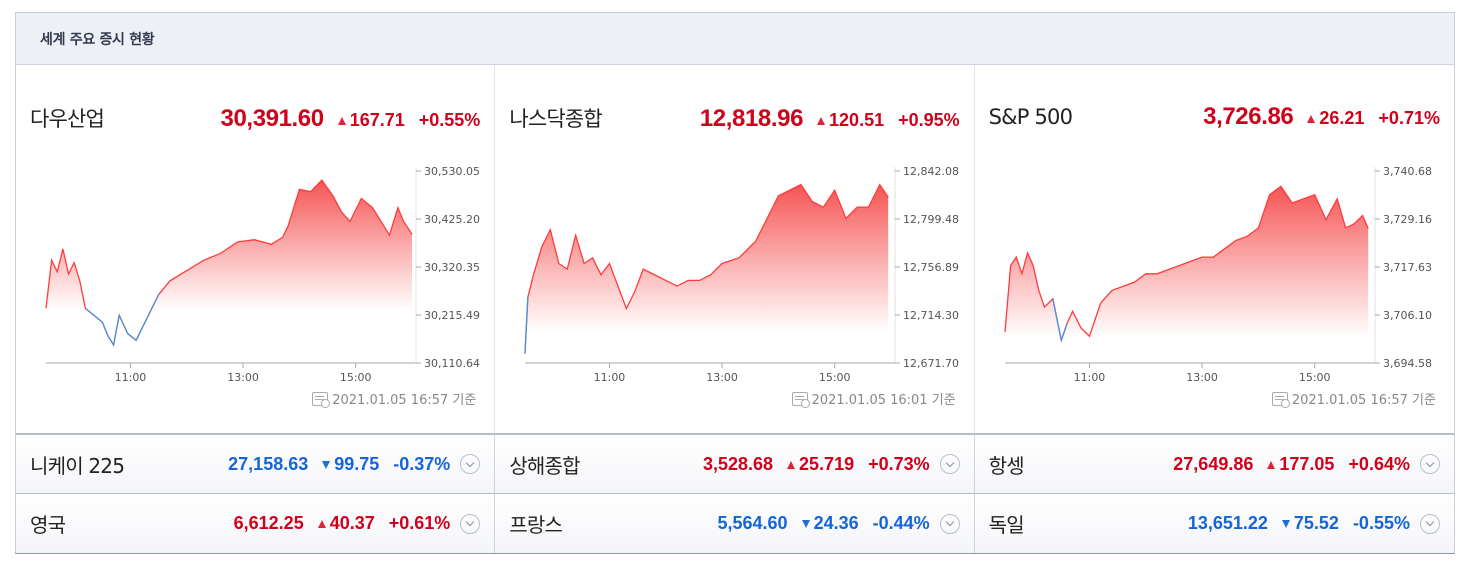 Image resolution: width=1462 pixels, height=569 pixels. Describe the element at coordinates (1316, 523) in the screenshot. I see `index-change-value: 75.52` at that location.